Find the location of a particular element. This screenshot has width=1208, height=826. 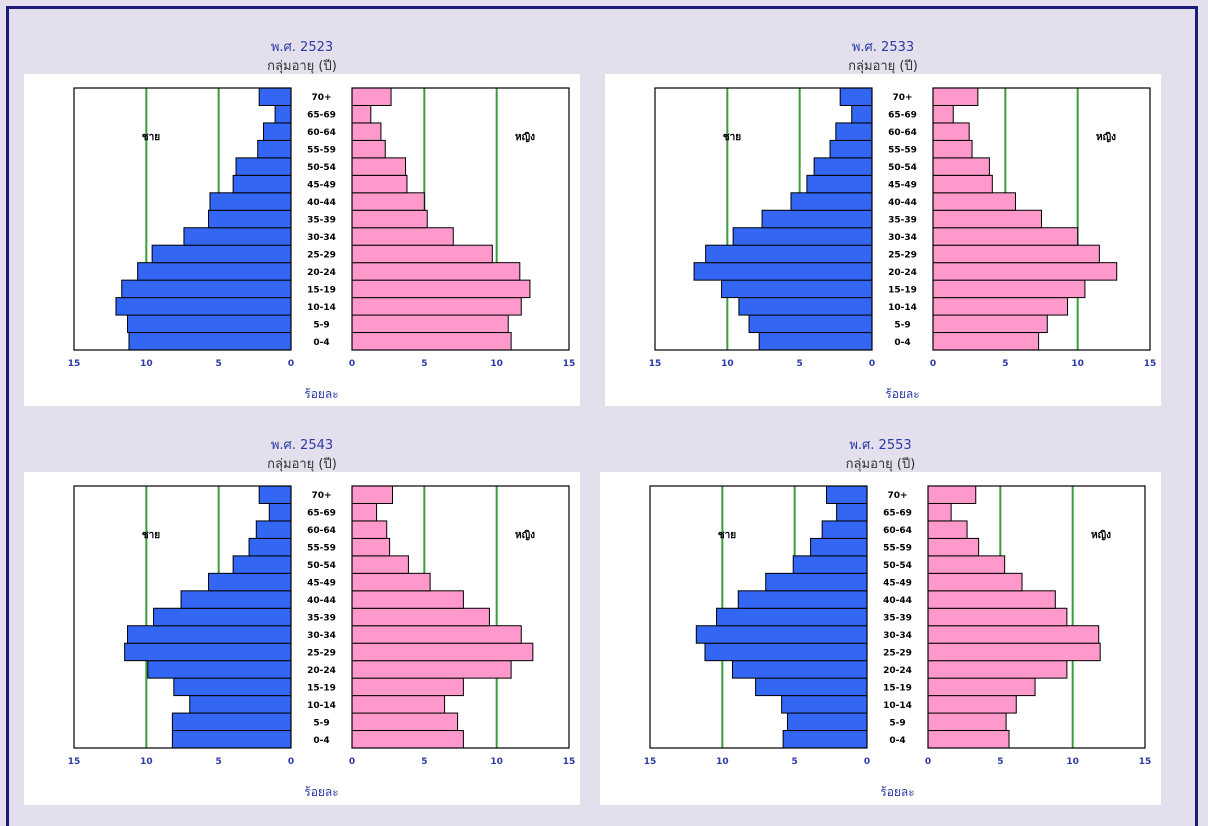

age-group-label: 15-19 is located at coordinates (902, 290).